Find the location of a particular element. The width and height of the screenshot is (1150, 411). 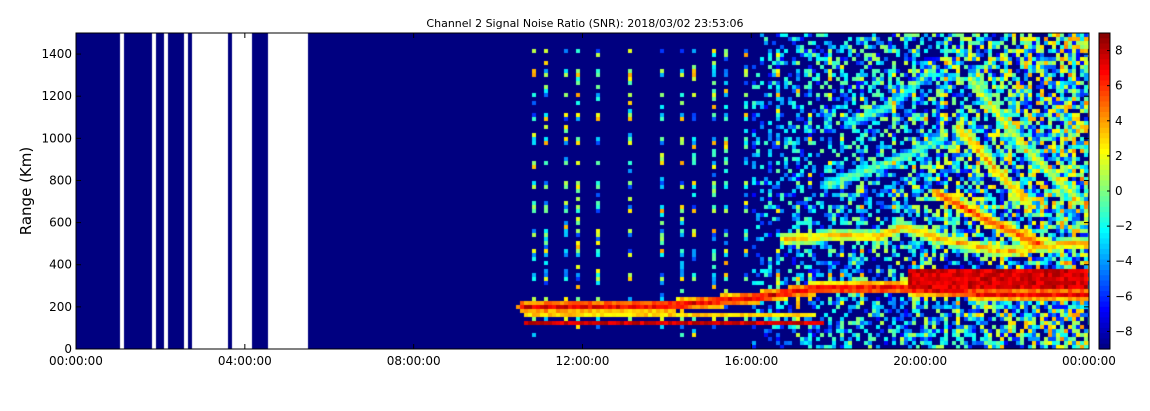

x-tick-label: 08:00:00 is located at coordinates (414, 361).